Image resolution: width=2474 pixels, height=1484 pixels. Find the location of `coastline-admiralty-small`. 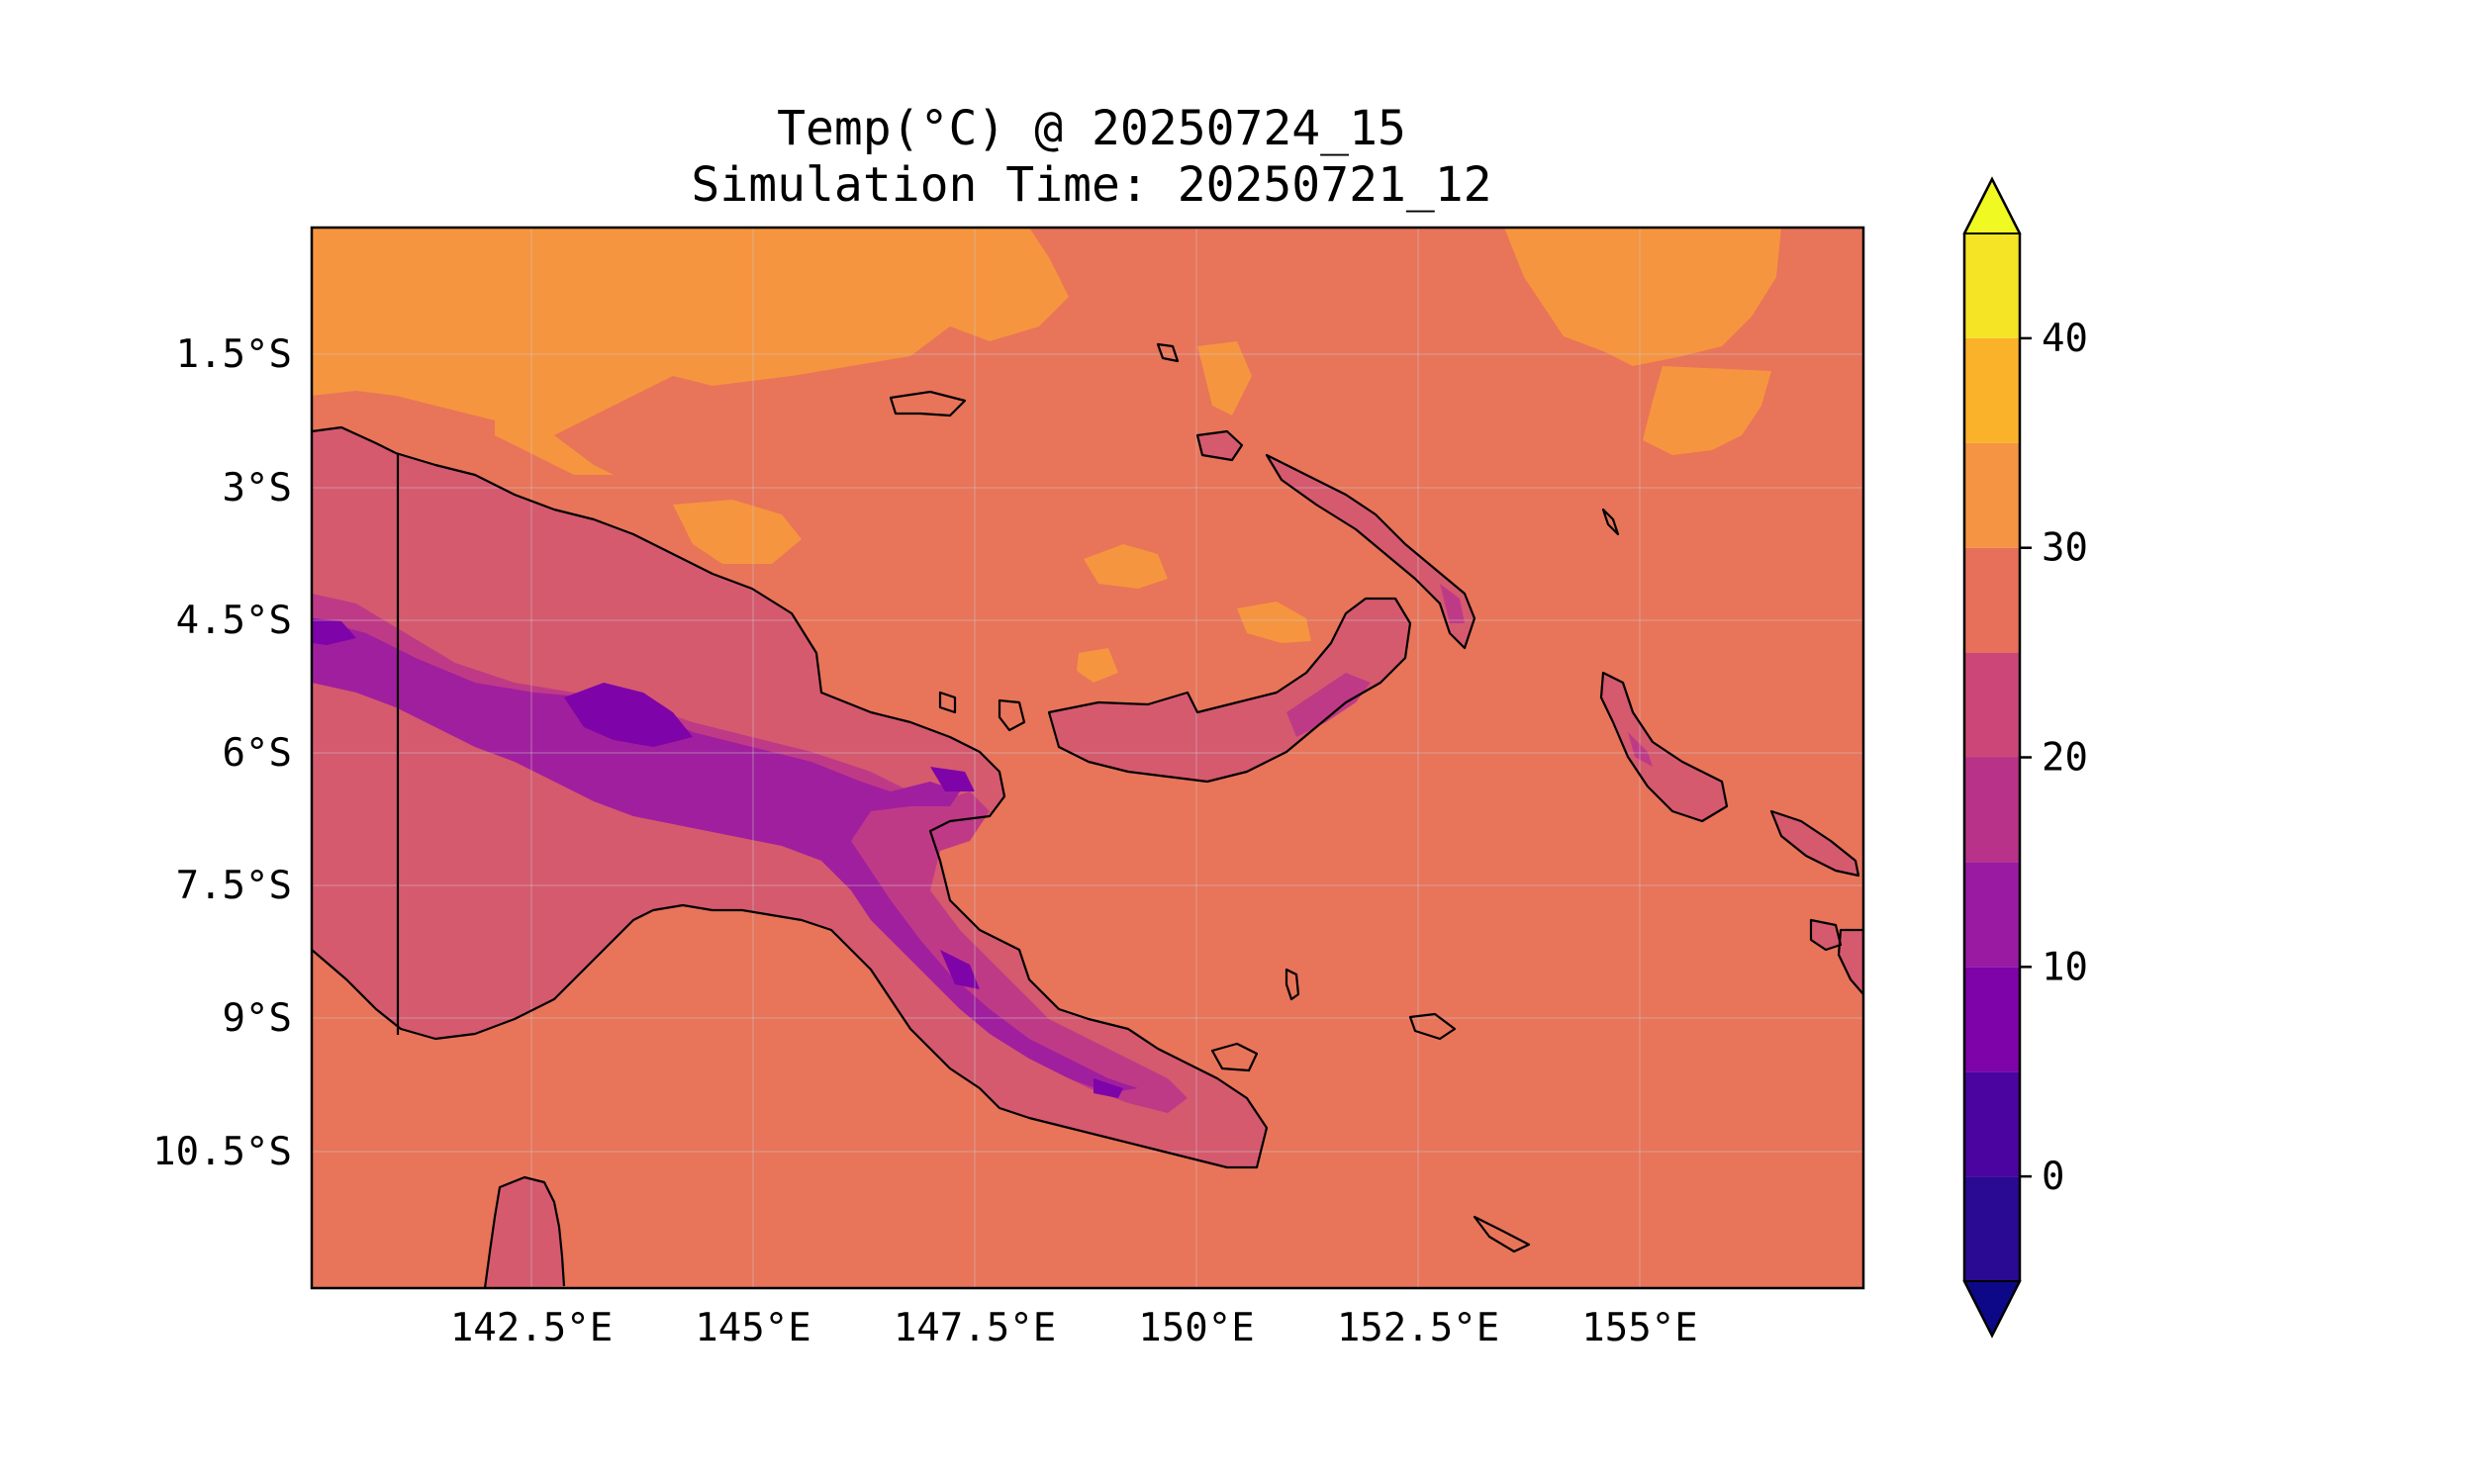

coastline-admiralty-small is located at coordinates (1168, 352).